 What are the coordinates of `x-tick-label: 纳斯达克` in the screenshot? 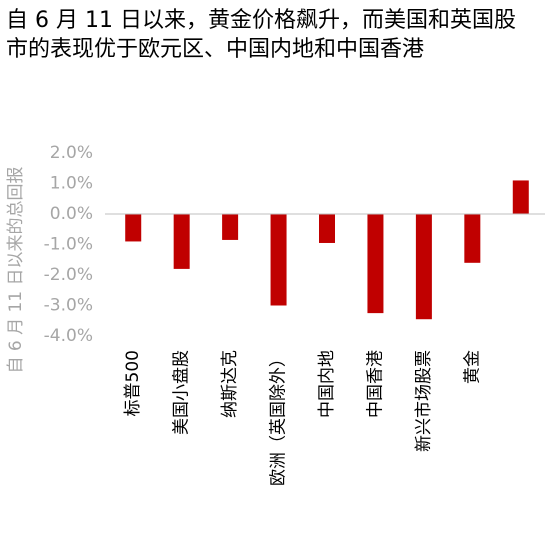 It's located at (230, 384).